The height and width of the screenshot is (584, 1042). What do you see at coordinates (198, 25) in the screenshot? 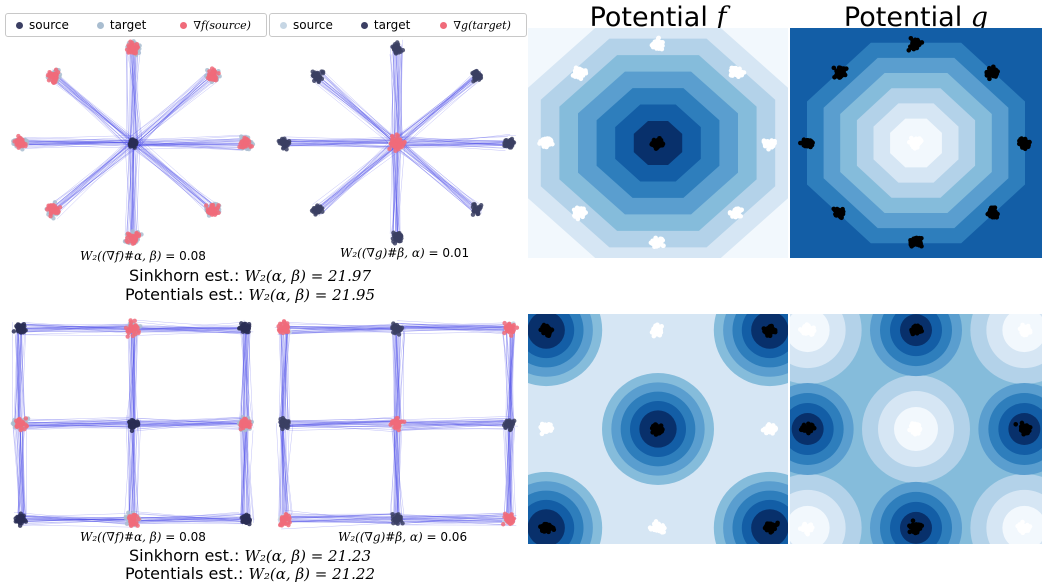
I see `legend-item-grad-f: ∇f(source)` at bounding box center [198, 25].